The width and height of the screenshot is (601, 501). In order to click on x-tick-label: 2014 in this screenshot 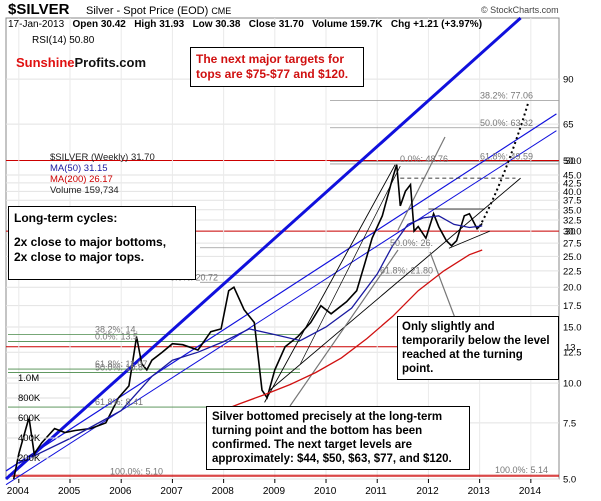, I will do `click(530, 491)`.